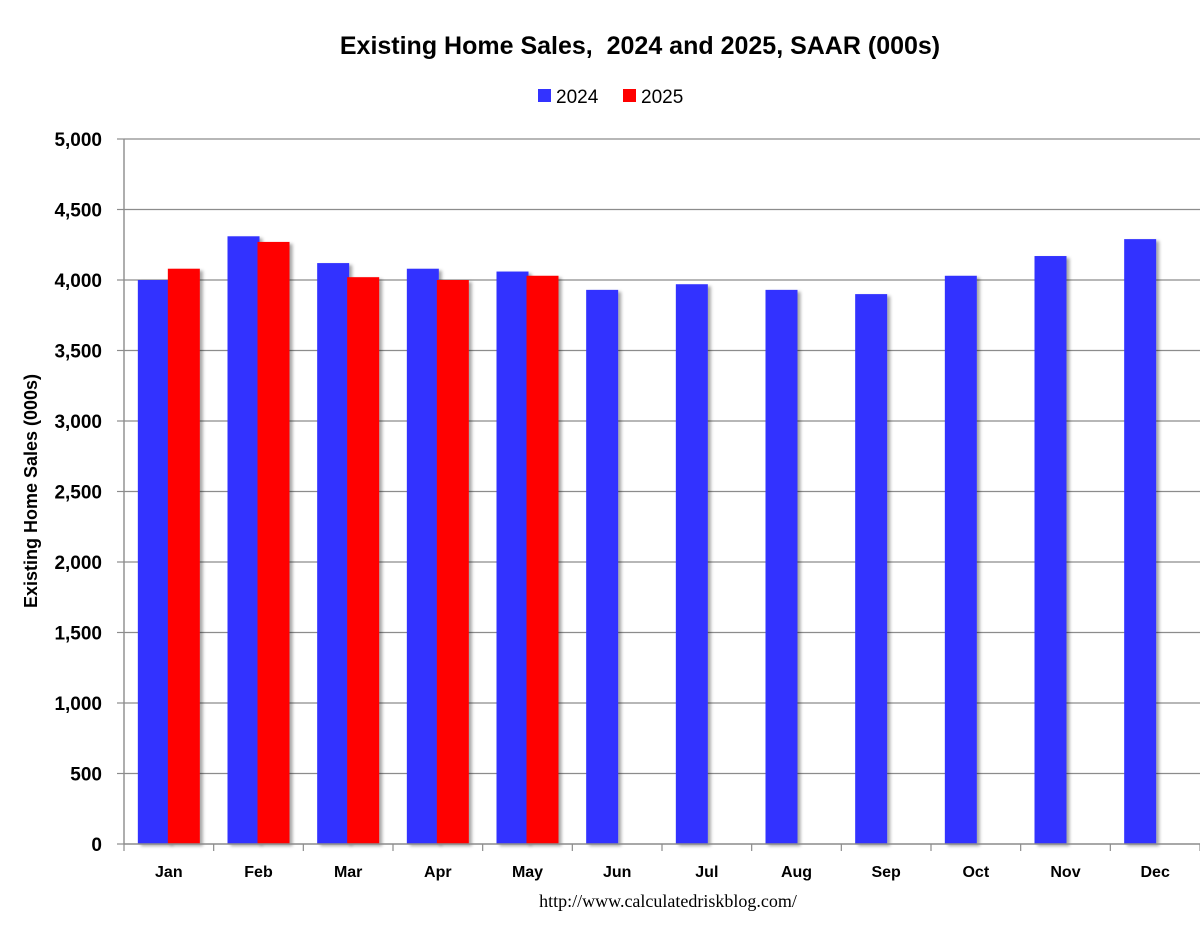 The width and height of the screenshot is (1200, 925). I want to click on bar-2024-oct, so click(960, 559).